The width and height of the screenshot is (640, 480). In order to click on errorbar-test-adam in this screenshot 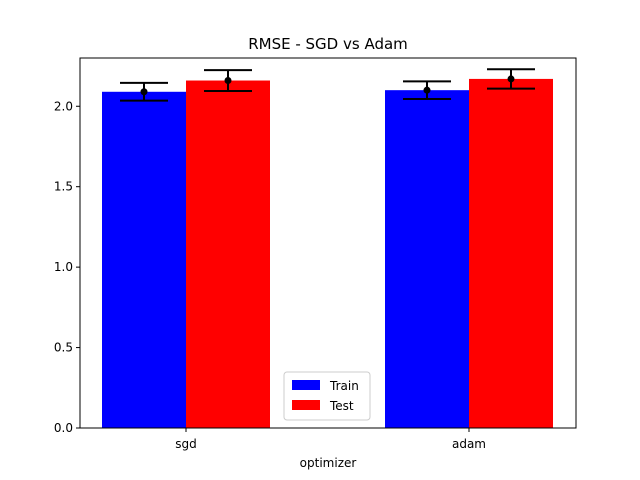, I will do `click(511, 79)`.